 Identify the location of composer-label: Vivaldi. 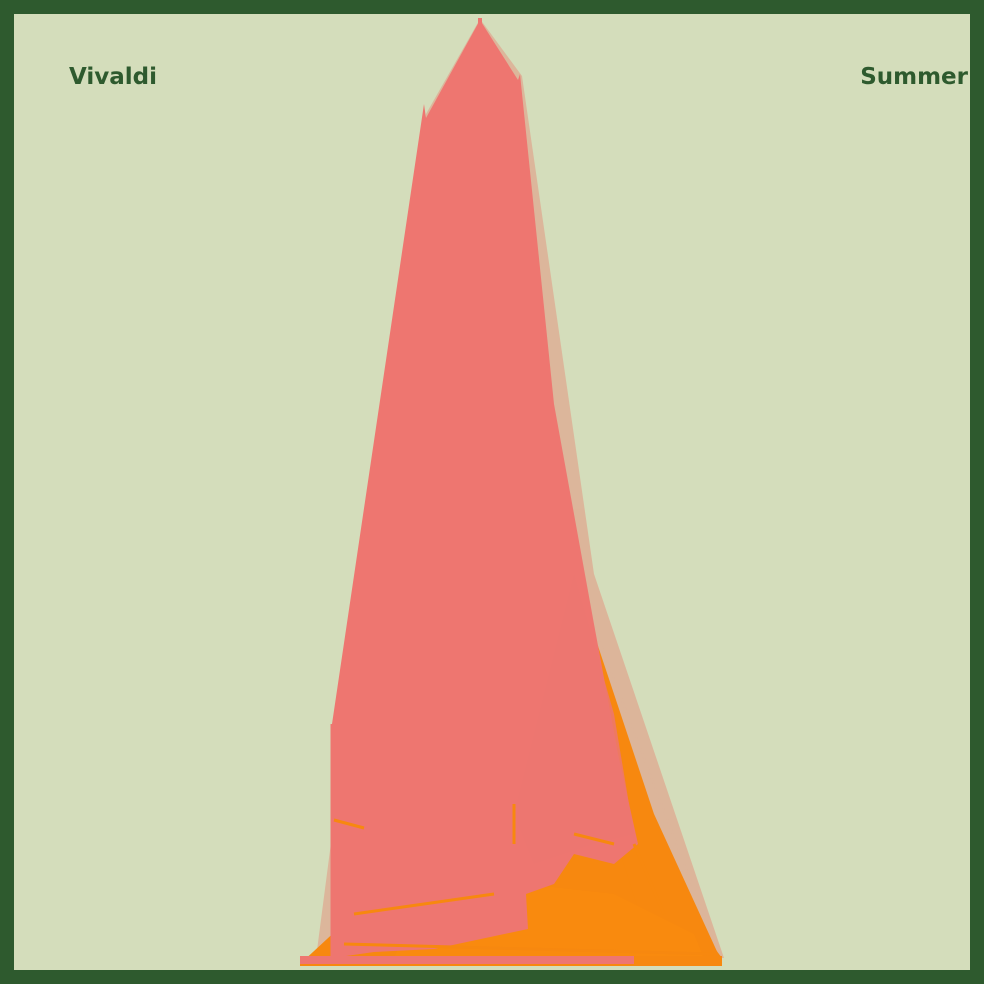
(113, 77).